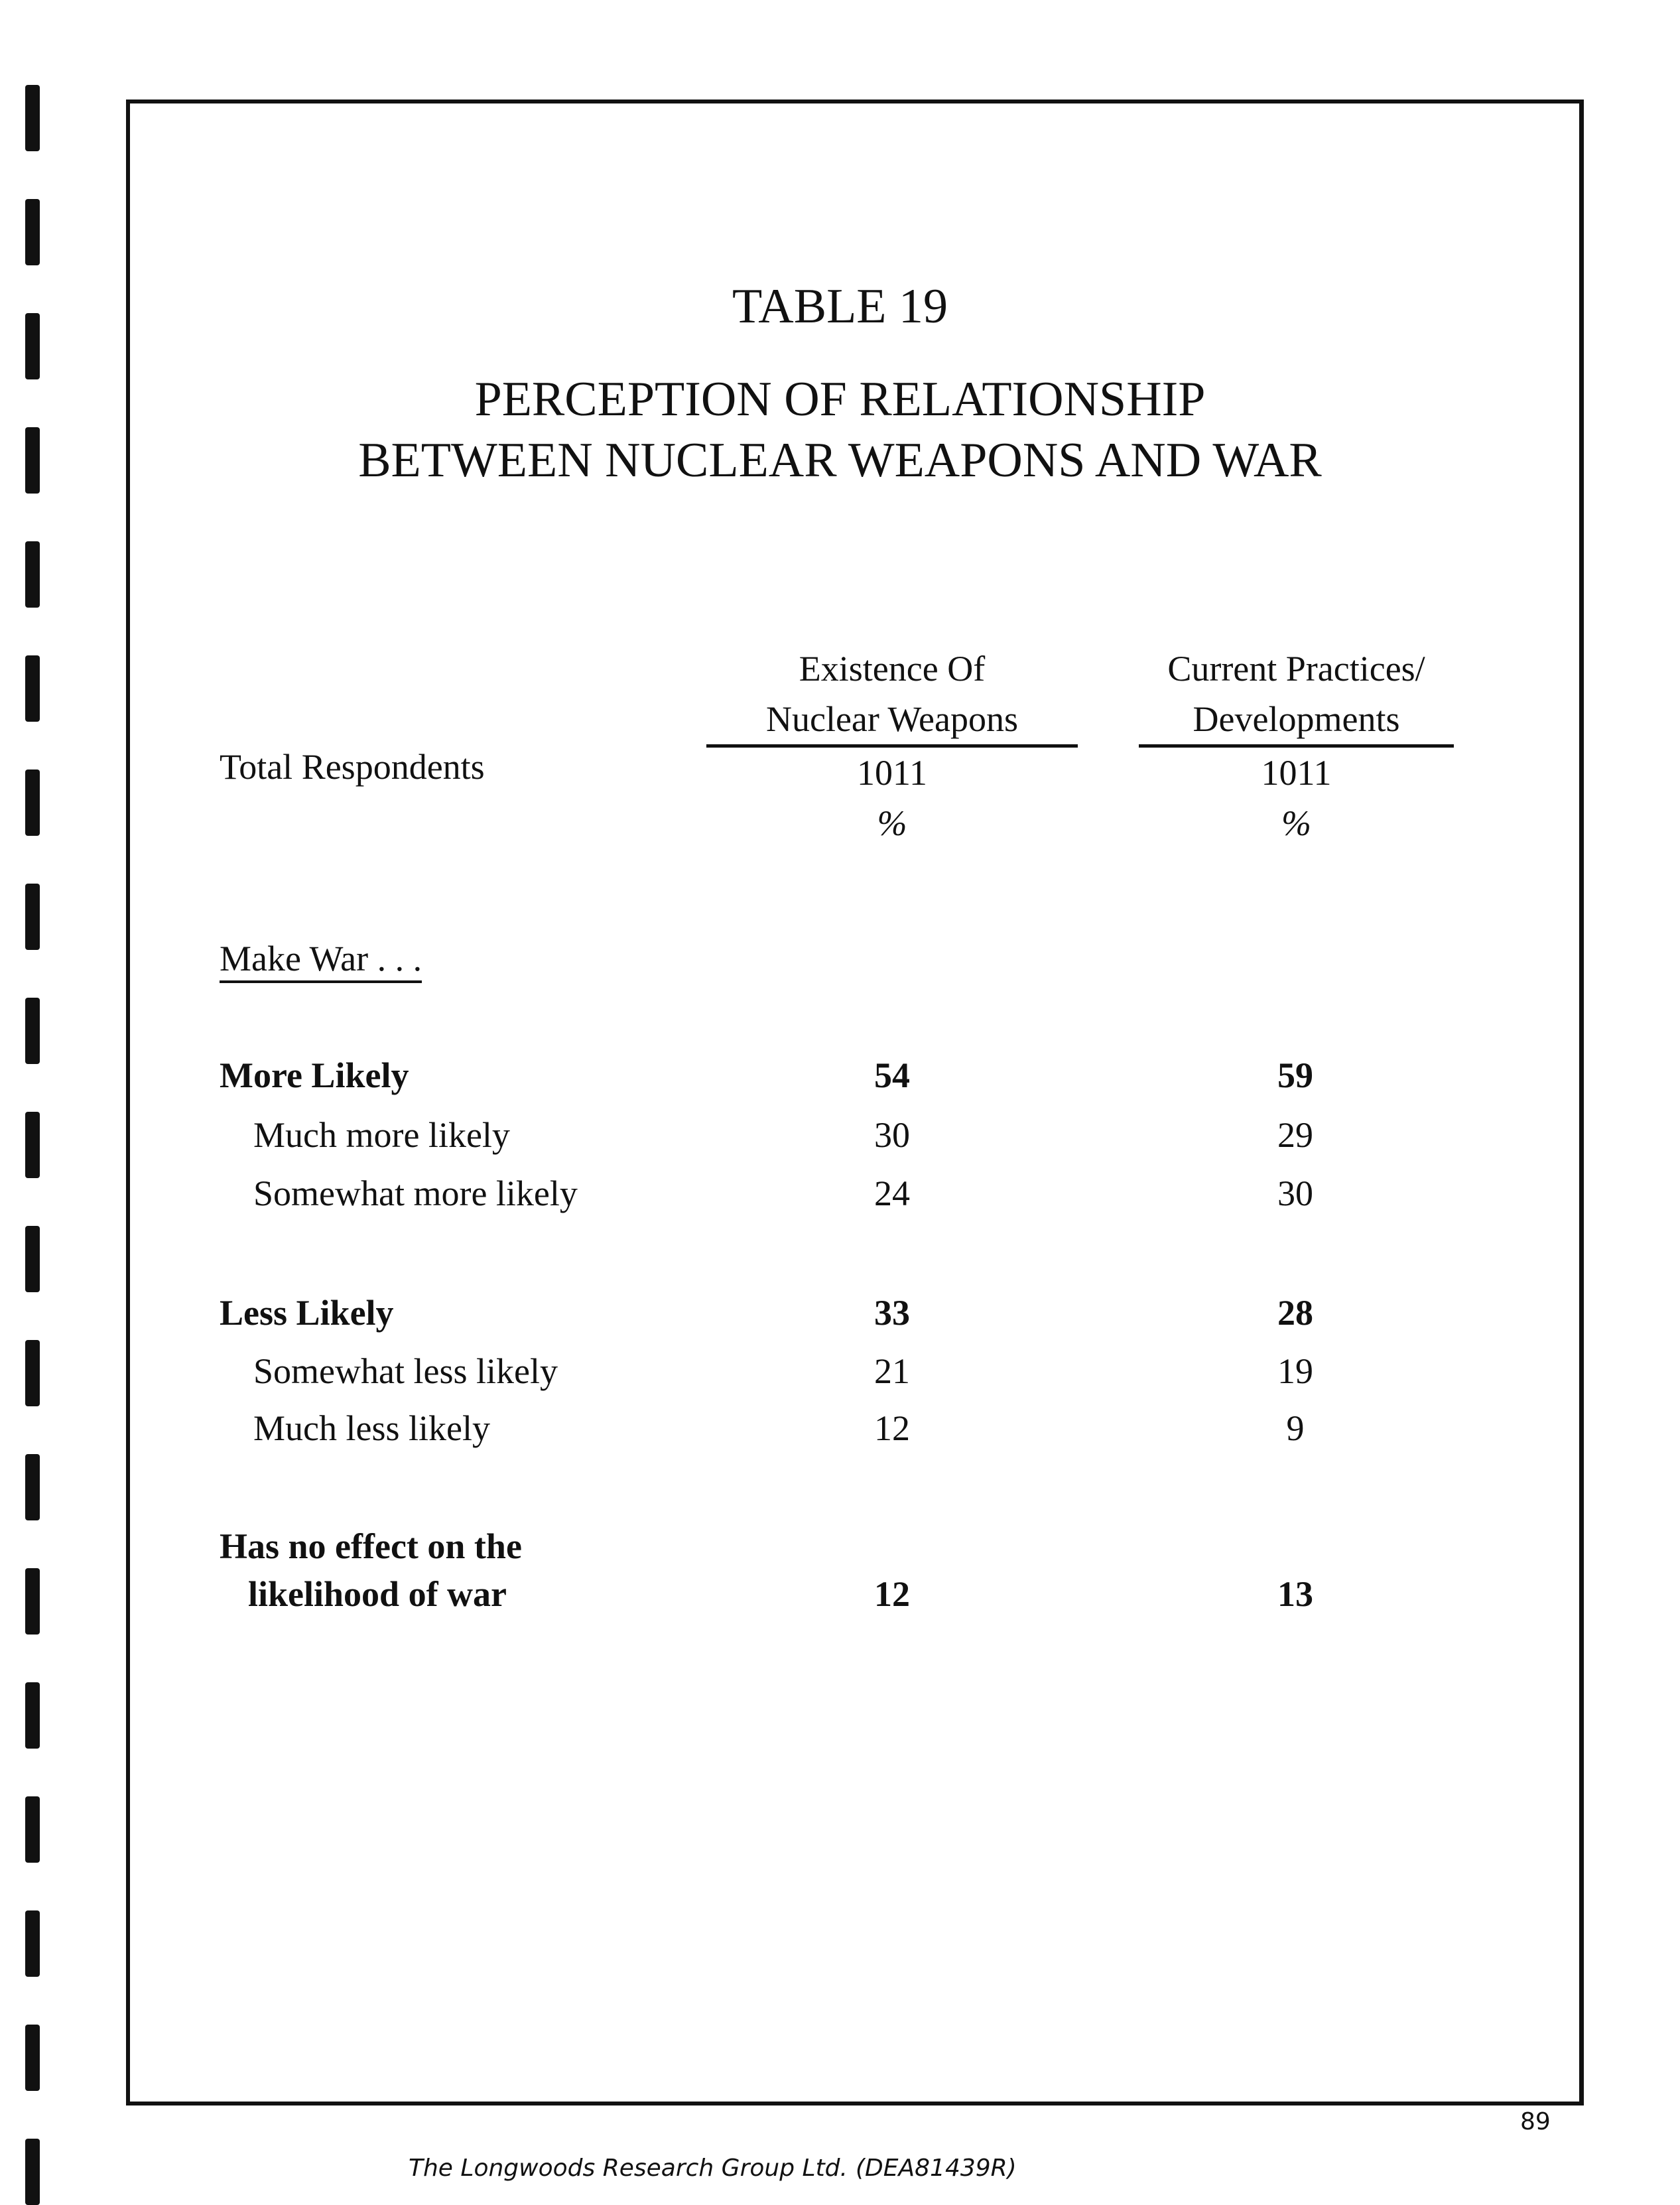 This screenshot has height=2205, width=1680. Describe the element at coordinates (628, 2168) in the screenshot. I see `footer-company: The Longwoods Research Group Ltd.` at that location.